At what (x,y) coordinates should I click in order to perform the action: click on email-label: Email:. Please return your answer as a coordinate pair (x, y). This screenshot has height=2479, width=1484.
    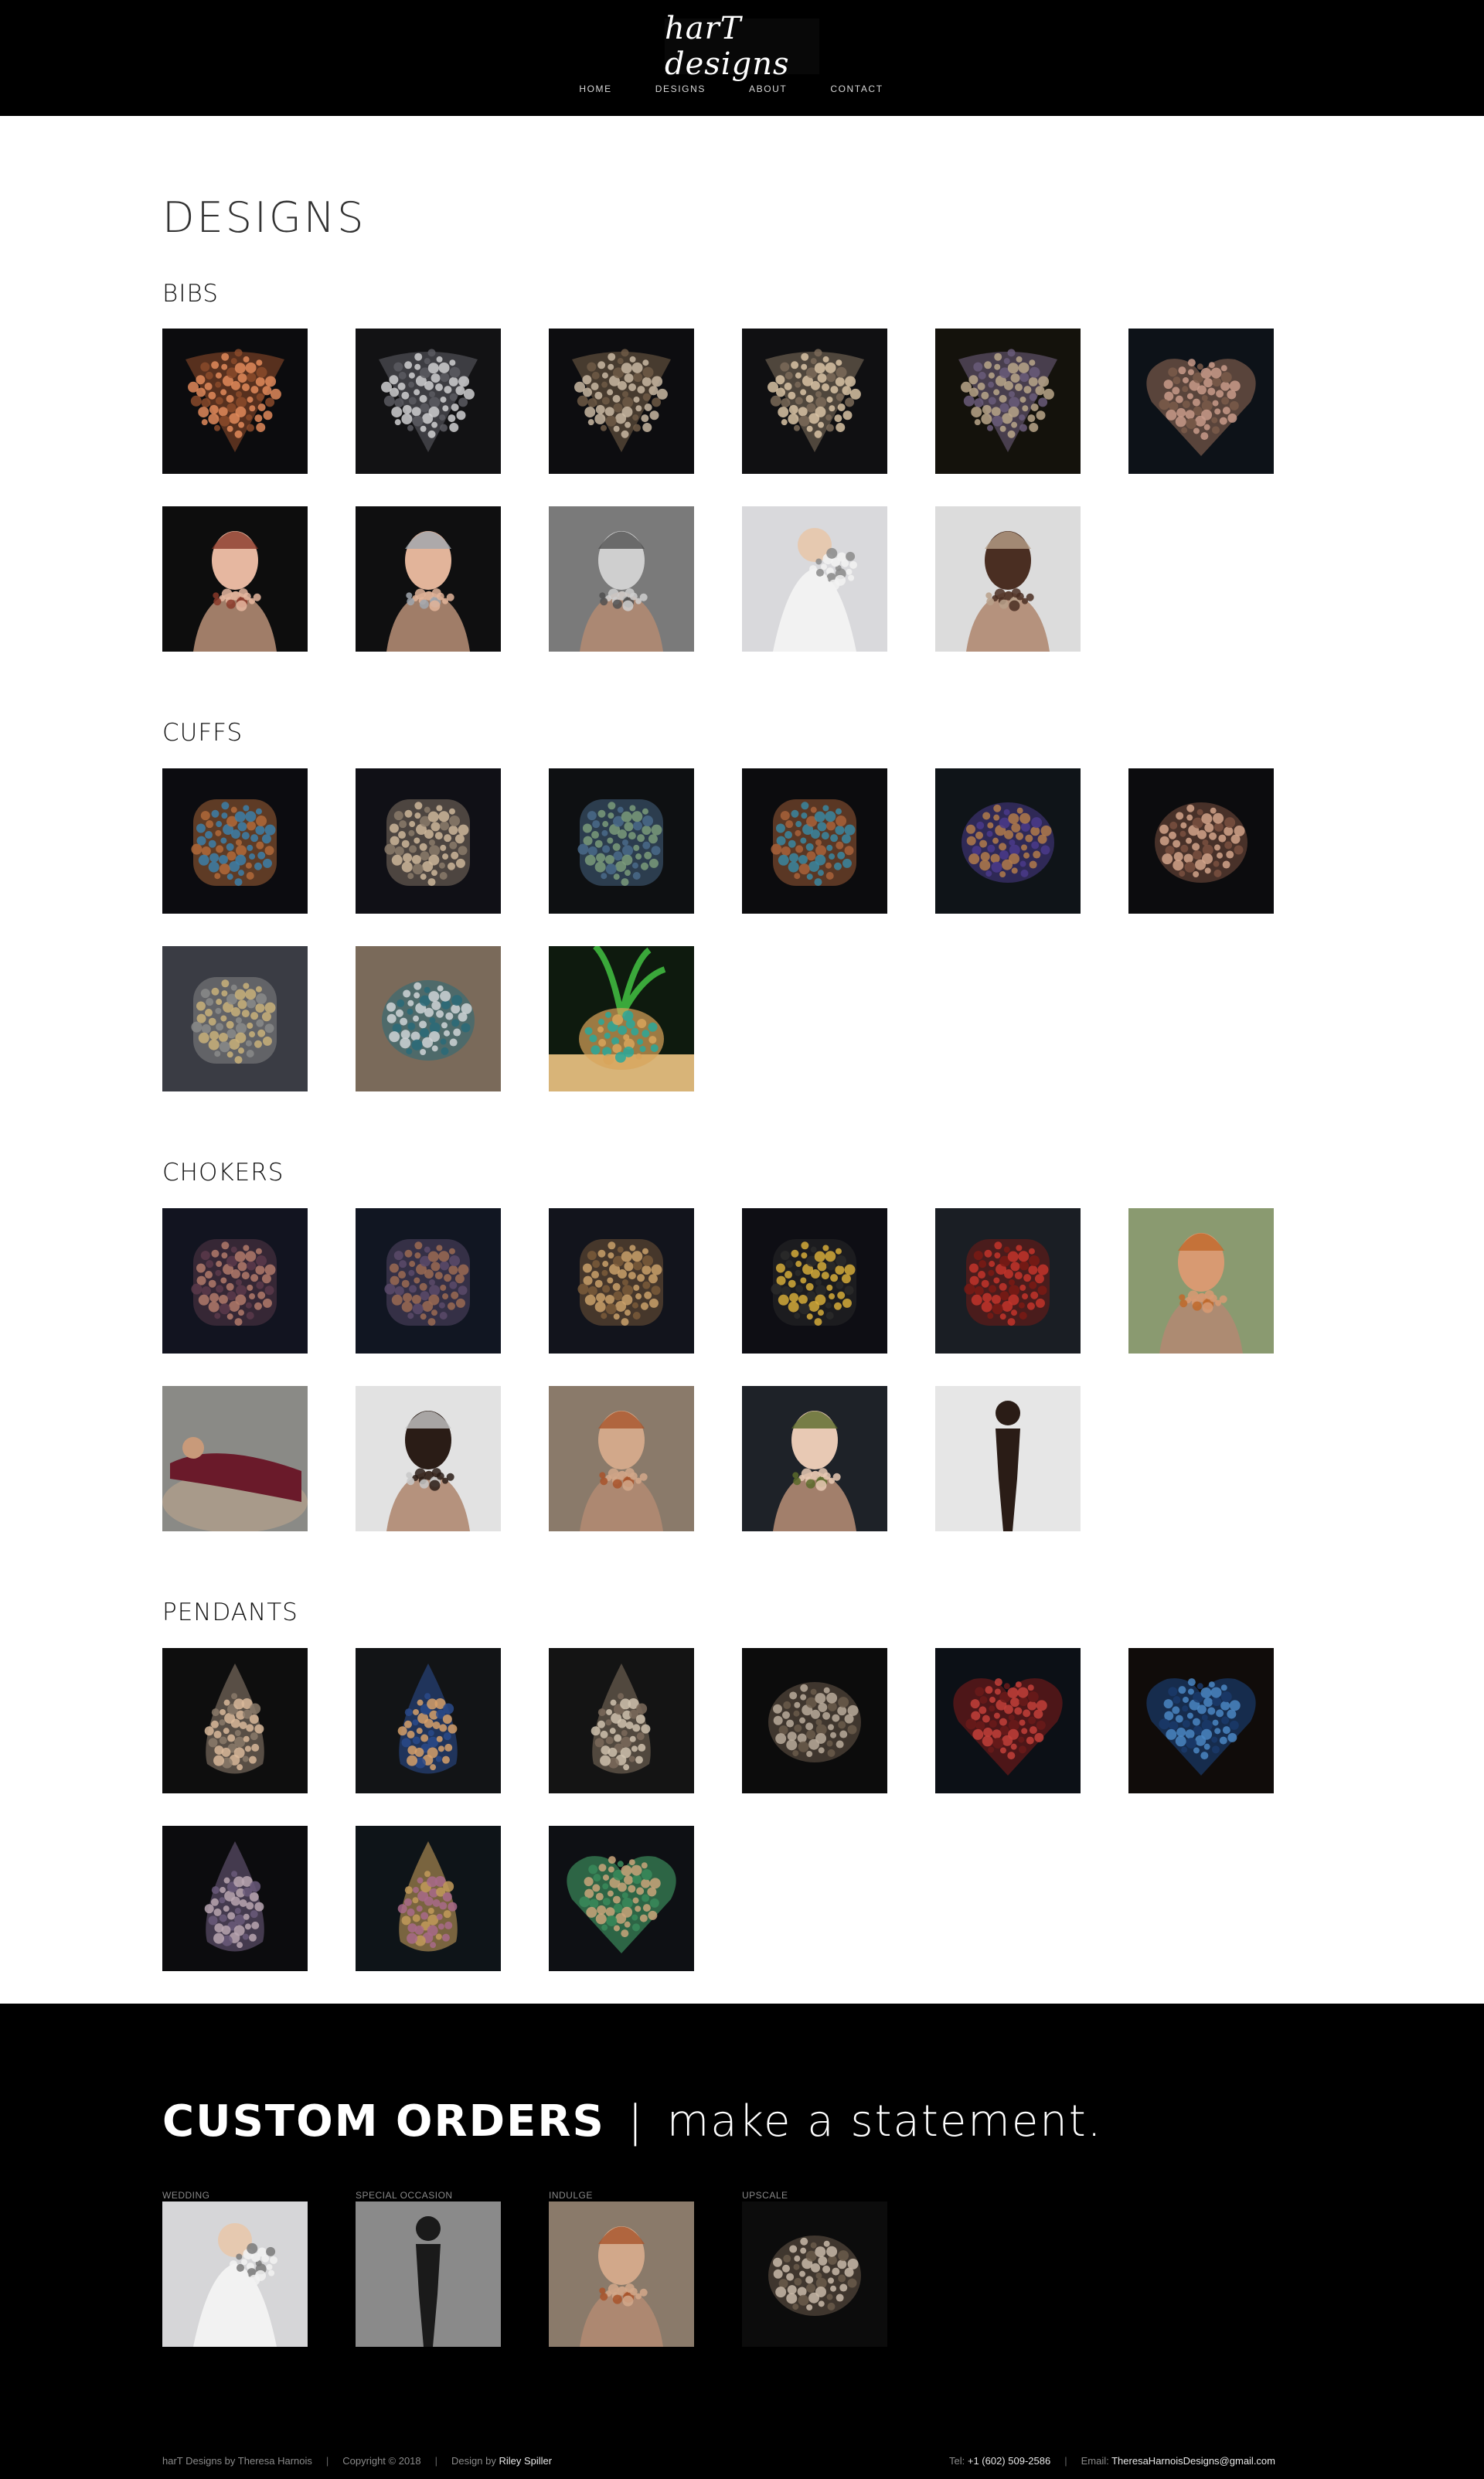
    Looking at the image, I should click on (1095, 2461).